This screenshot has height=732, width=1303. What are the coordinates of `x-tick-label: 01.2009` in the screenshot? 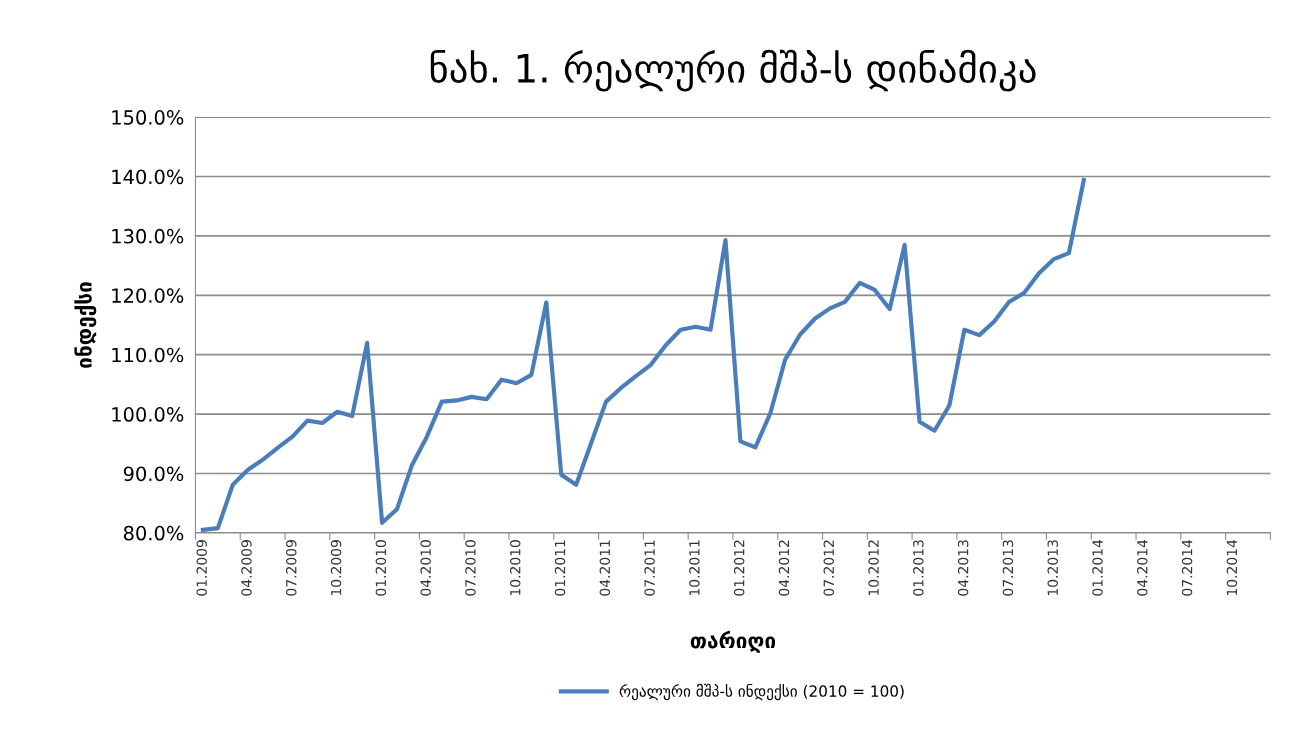 It's located at (201, 568).